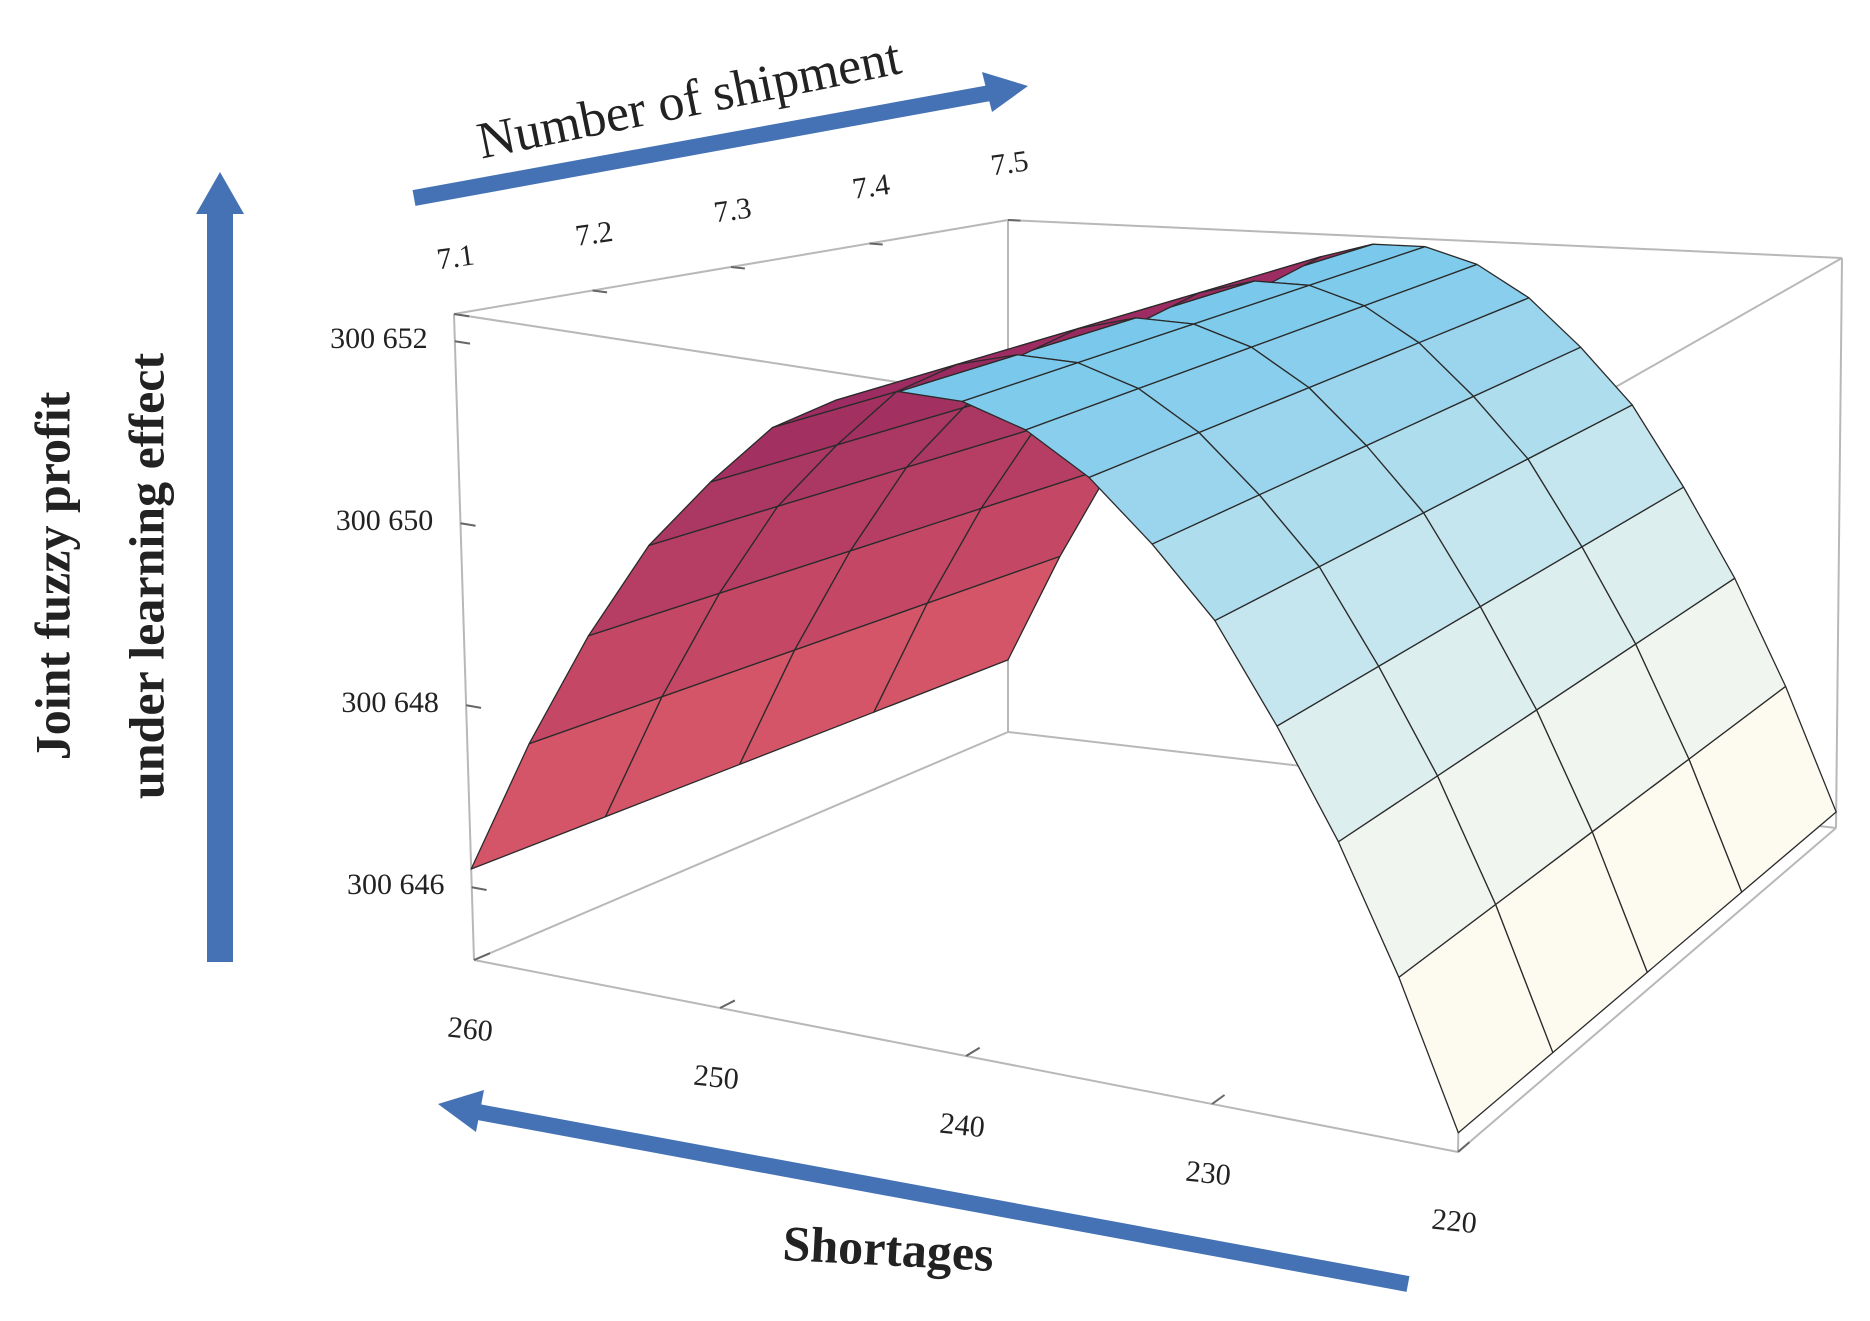 The width and height of the screenshot is (1870, 1321). What do you see at coordinates (733, 210) in the screenshot?
I see `x-tick-label: 7.3` at bounding box center [733, 210].